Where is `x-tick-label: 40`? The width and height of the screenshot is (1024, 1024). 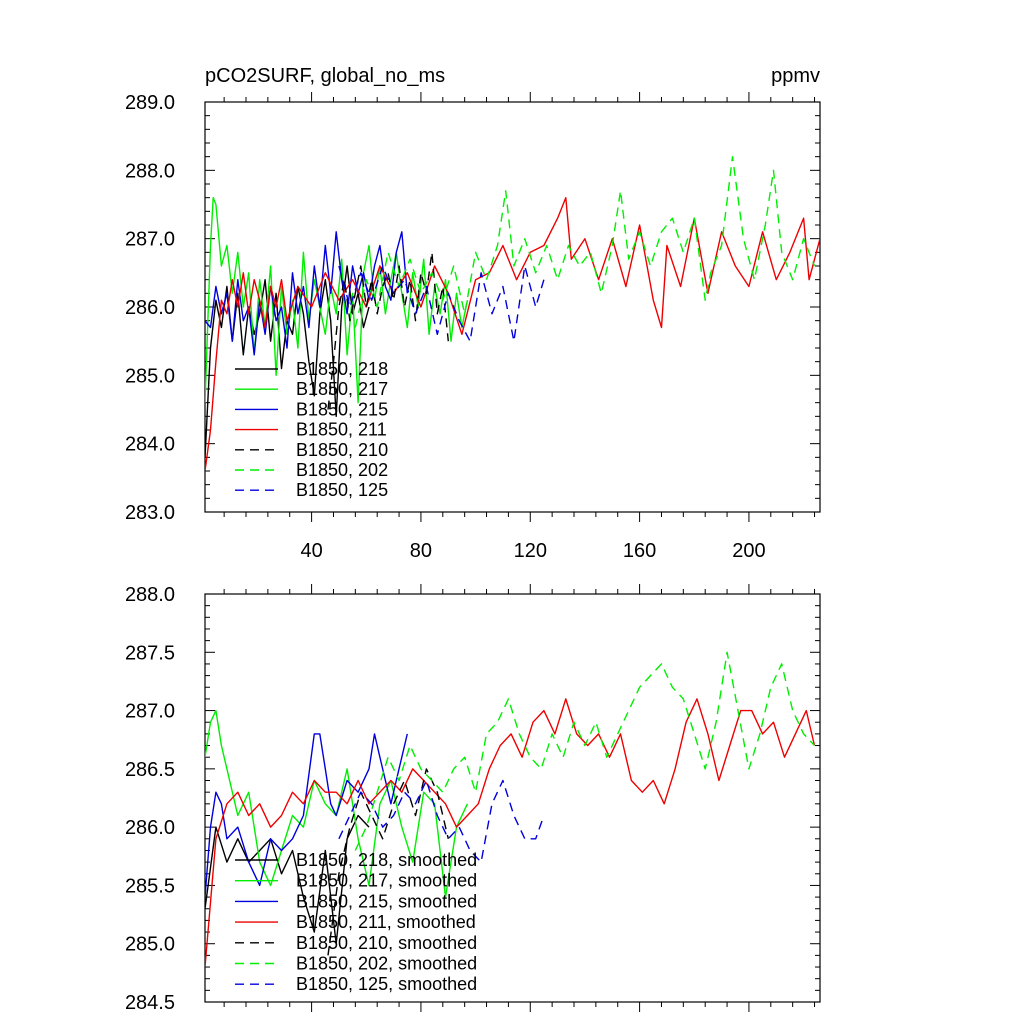 x-tick-label: 40 is located at coordinates (311, 551).